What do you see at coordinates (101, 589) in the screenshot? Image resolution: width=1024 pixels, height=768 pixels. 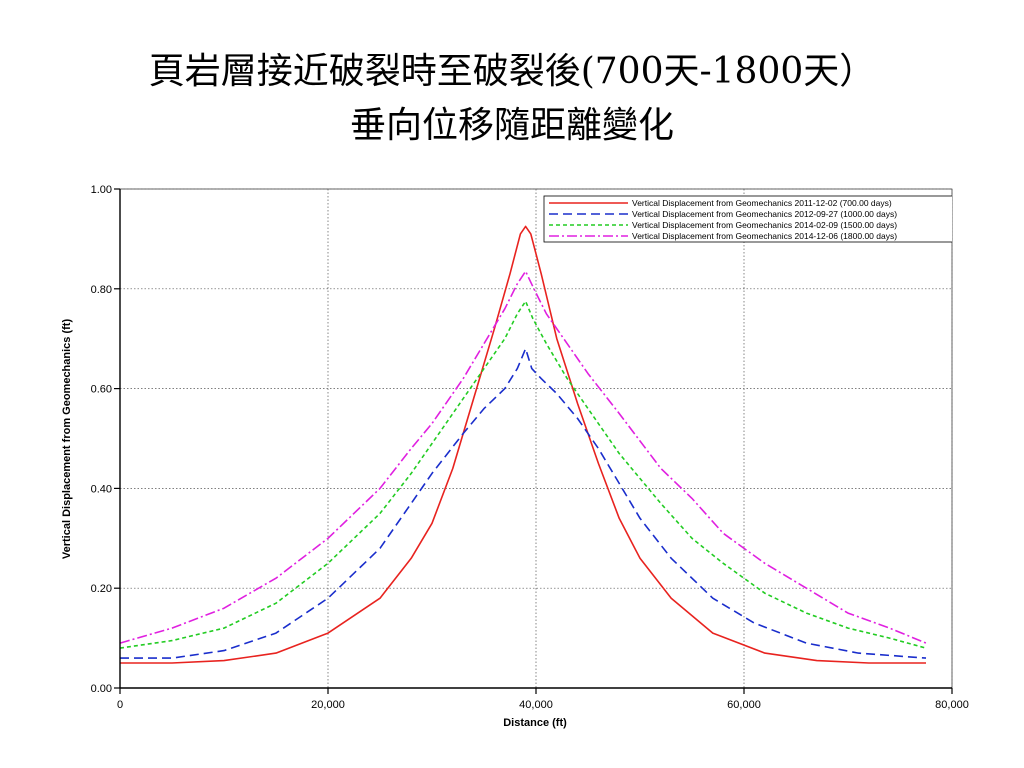 I see `y-tick-label: 0.20` at bounding box center [101, 589].